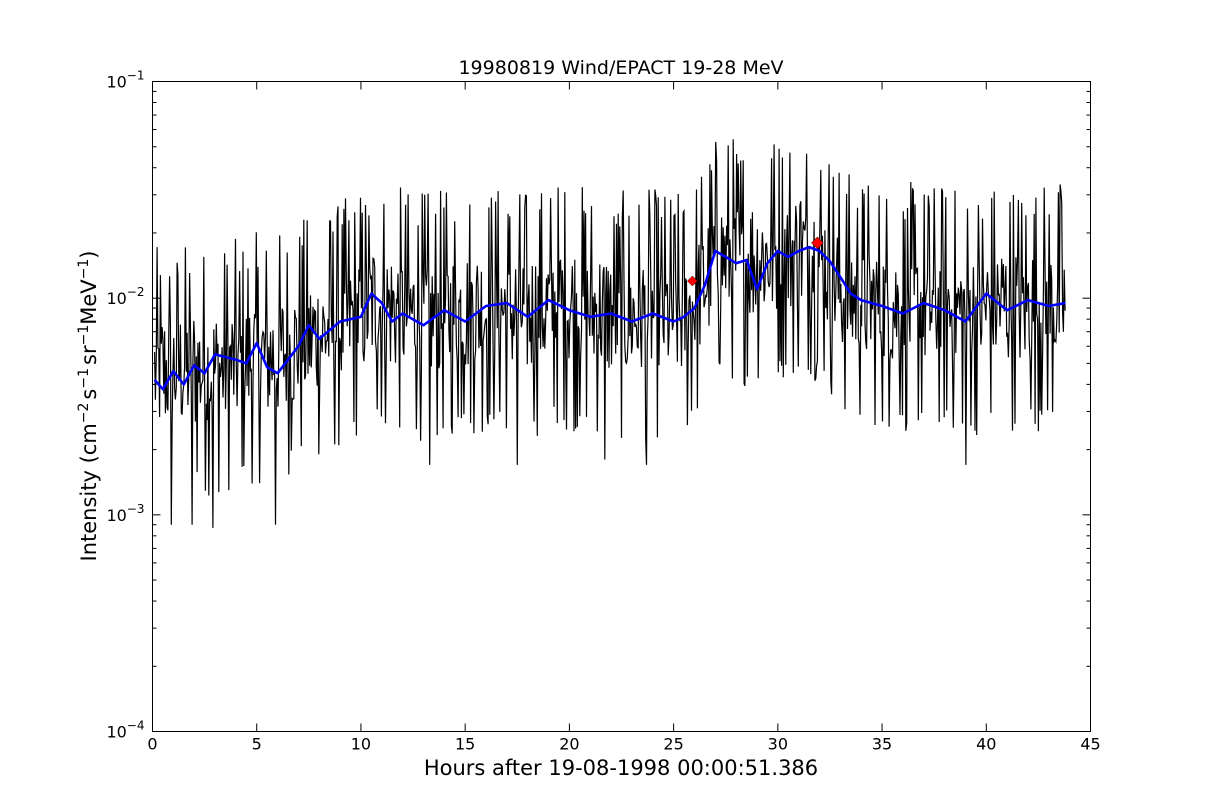 Image resolution: width=1212 pixels, height=812 pixels. I want to click on x-tick-label: 0, so click(152, 744).